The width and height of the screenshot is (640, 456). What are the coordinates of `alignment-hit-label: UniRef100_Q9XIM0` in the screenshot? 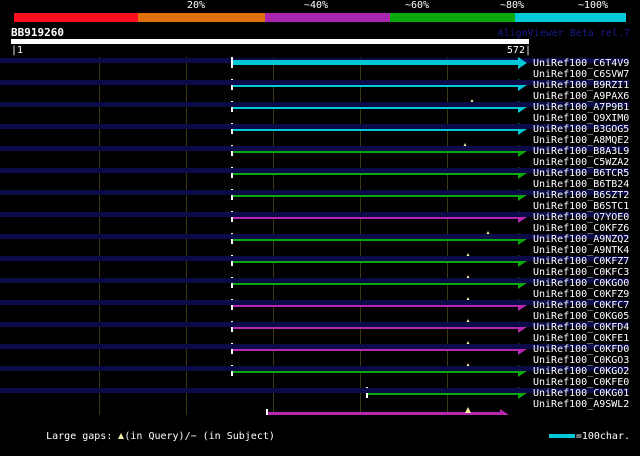 It's located at (581, 118).